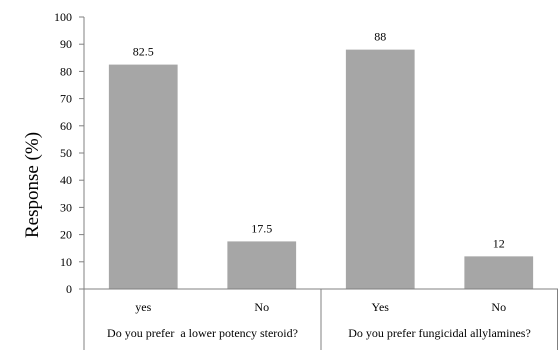  What do you see at coordinates (66, 180) in the screenshot?
I see `y-tick-label: 40` at bounding box center [66, 180].